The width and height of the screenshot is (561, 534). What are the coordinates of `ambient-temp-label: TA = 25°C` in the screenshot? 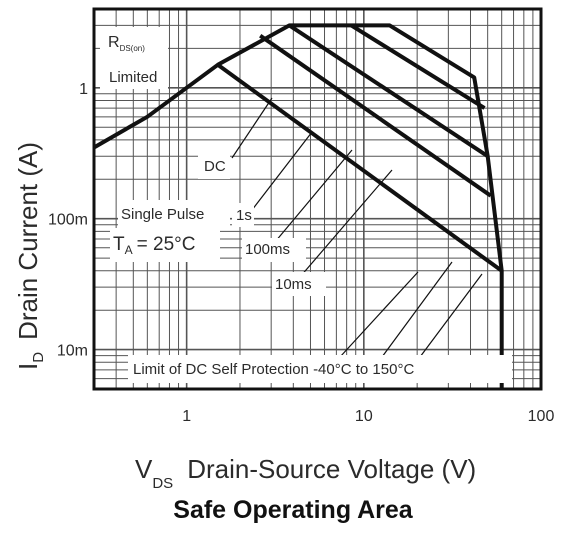 It's located at (154, 245).